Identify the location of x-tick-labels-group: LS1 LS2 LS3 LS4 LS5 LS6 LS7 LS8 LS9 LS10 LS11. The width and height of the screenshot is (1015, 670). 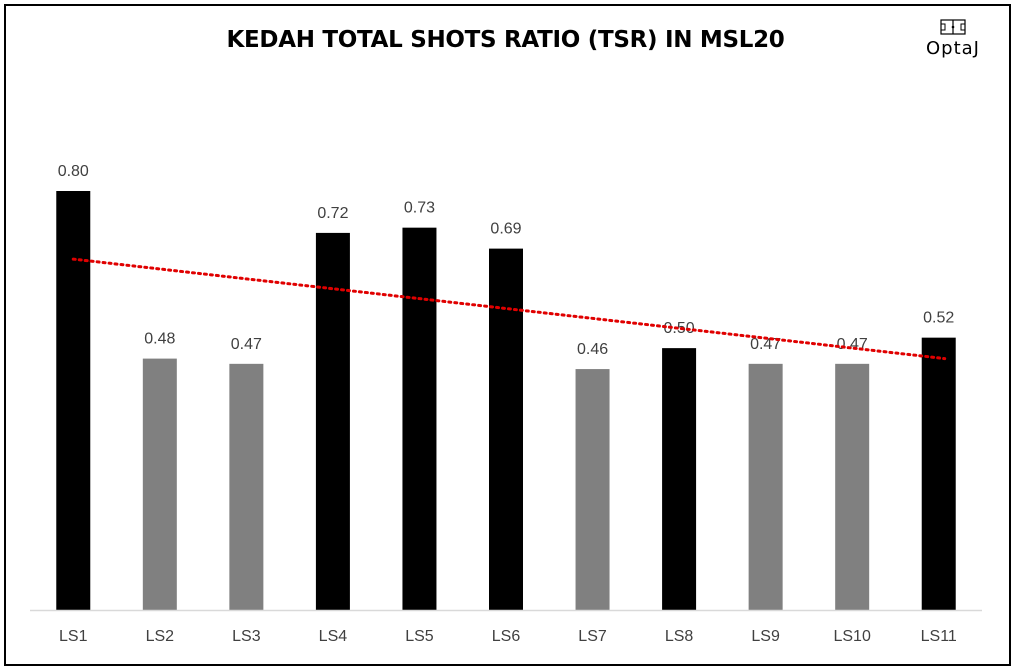
(508, 636).